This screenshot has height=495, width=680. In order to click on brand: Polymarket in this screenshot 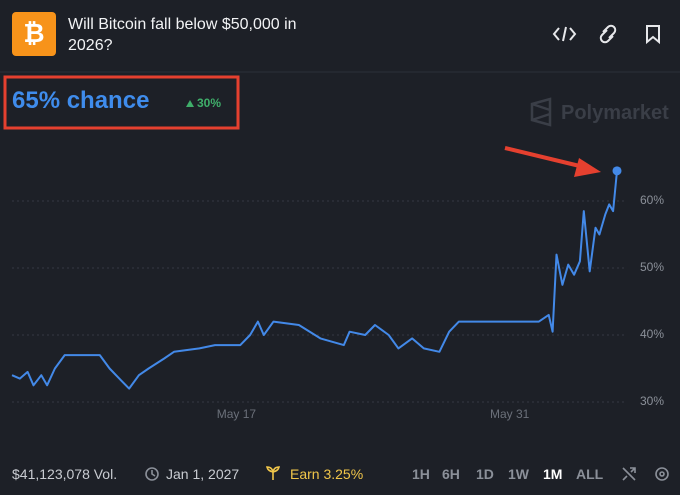, I will do `click(615, 113)`.